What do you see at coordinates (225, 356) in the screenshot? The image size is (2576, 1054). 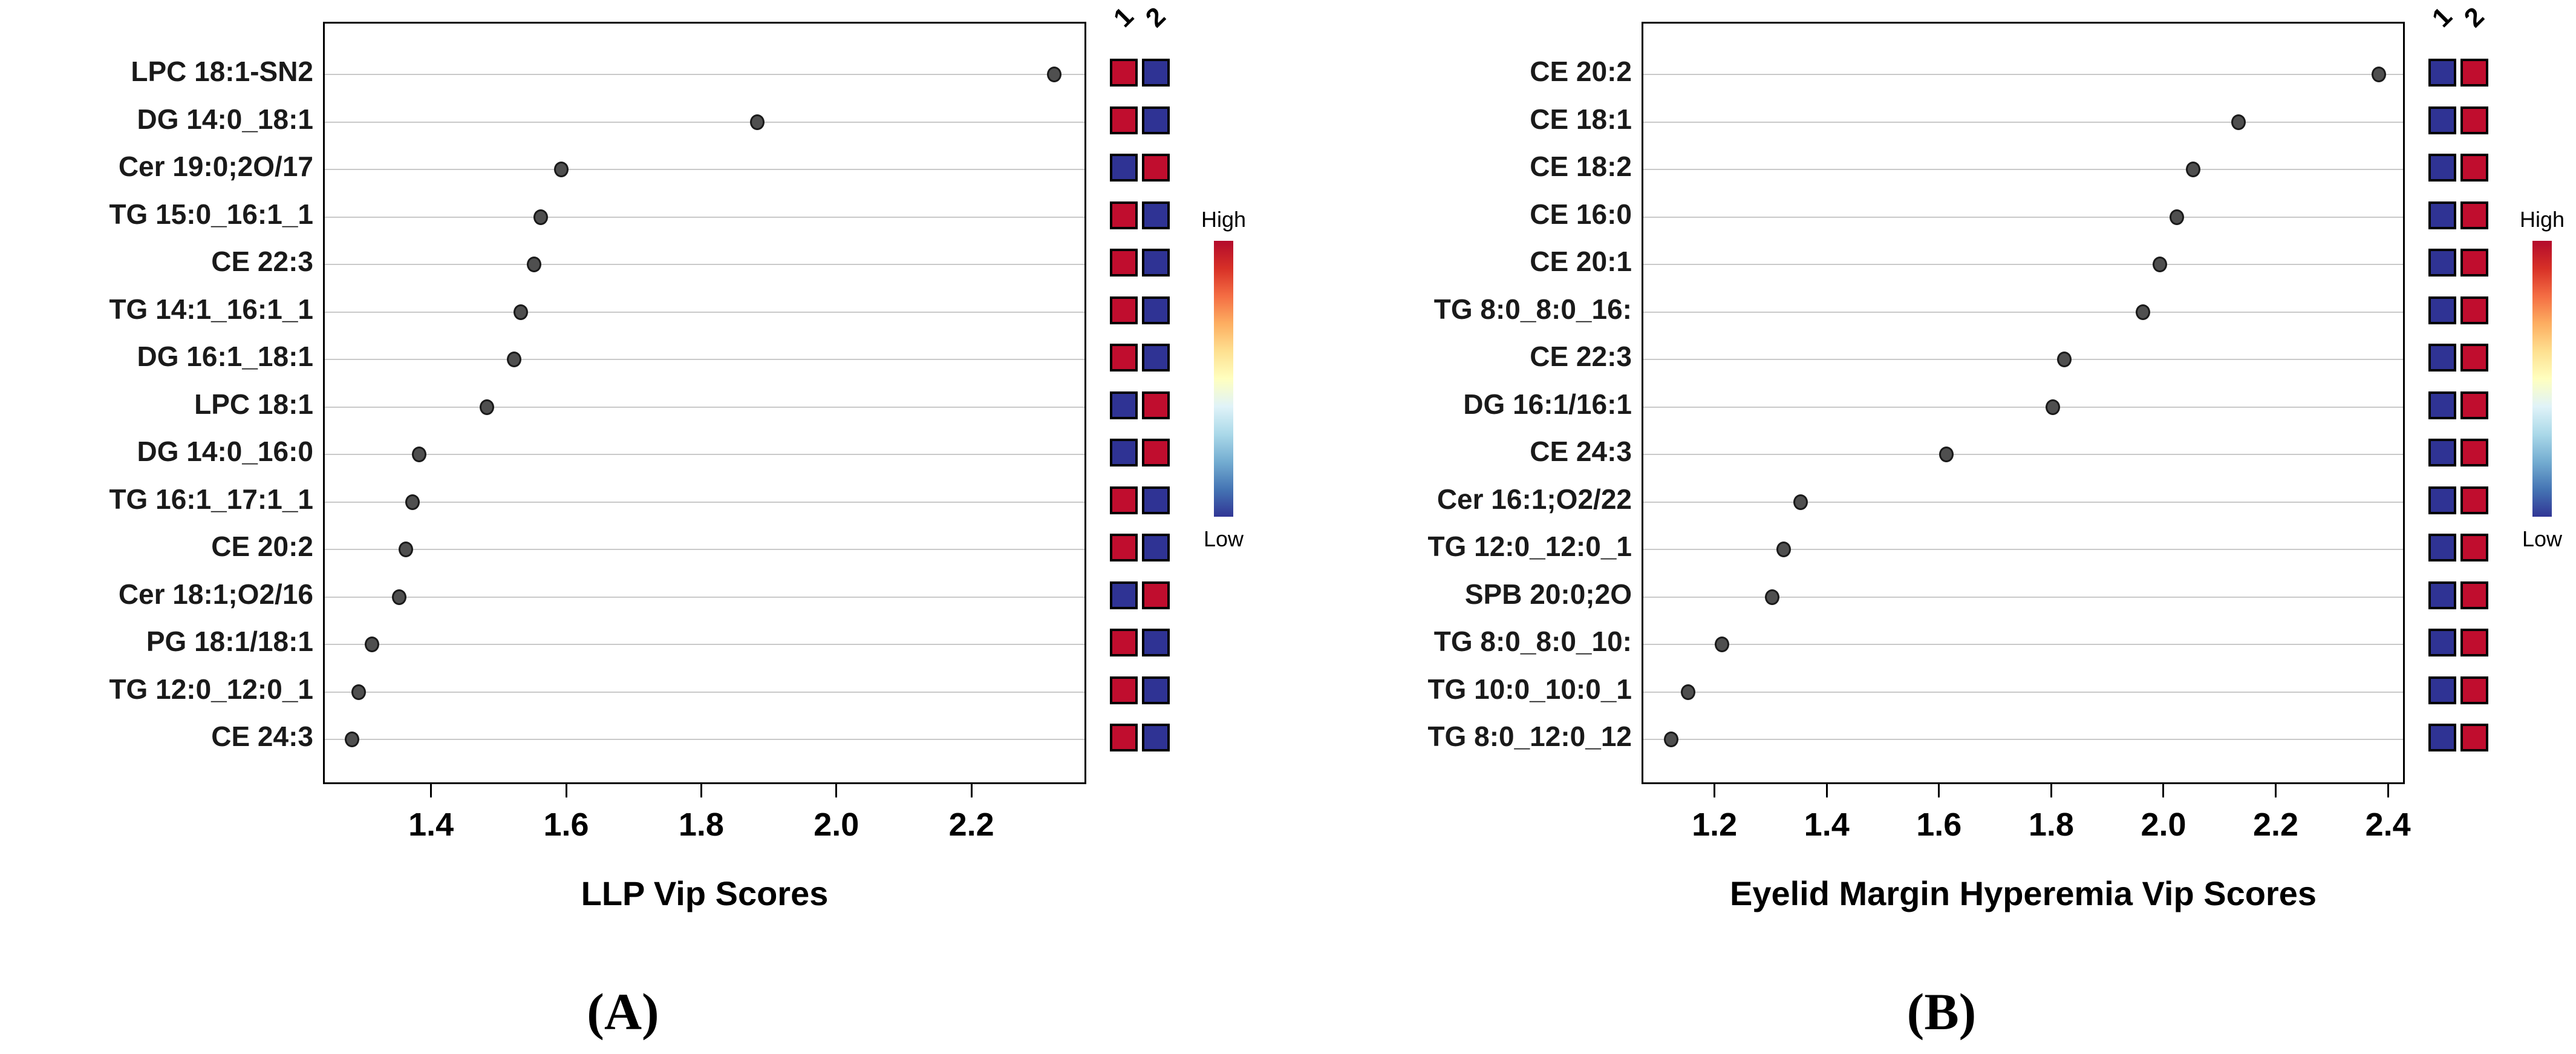 I see `y-axis-label: DG 16:1_18:1` at bounding box center [225, 356].